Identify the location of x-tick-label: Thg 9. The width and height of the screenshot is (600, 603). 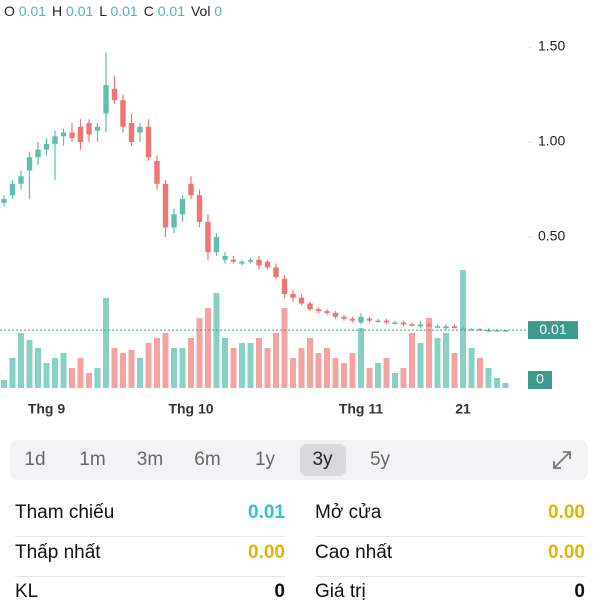
(47, 409).